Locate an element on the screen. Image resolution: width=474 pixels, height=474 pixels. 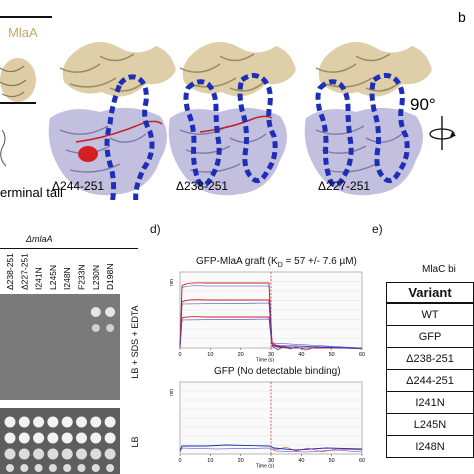
strain-label: F233N is located at coordinates (82, 277).